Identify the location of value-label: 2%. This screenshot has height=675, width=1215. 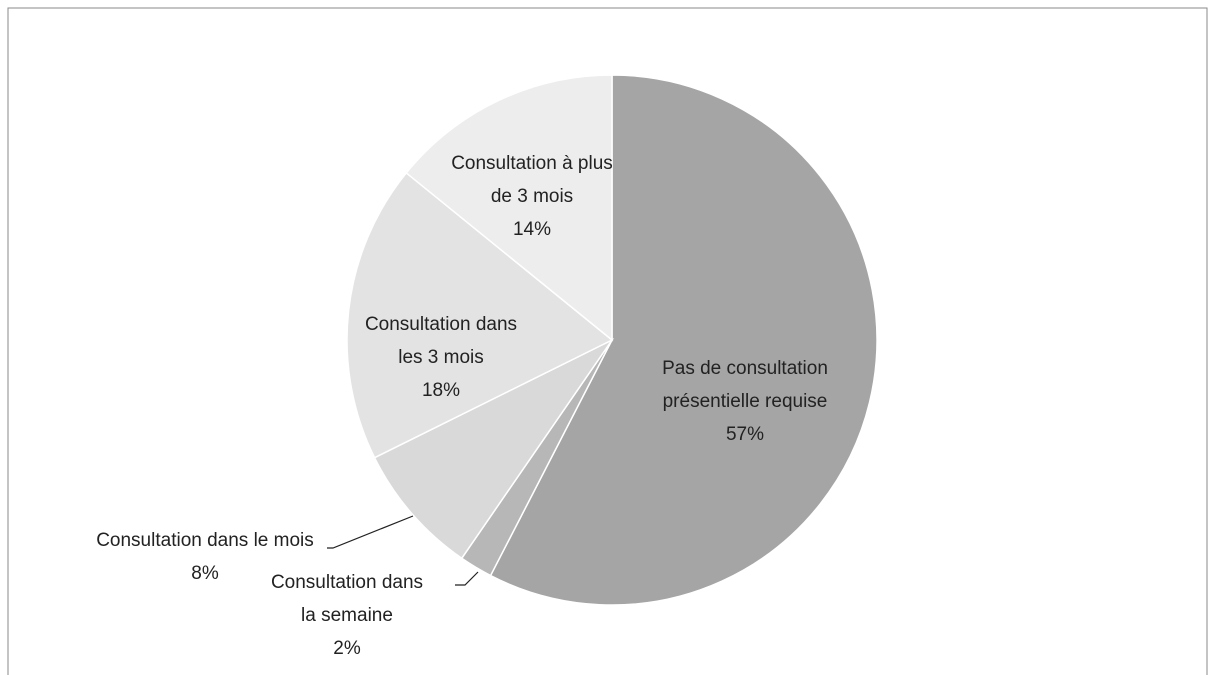
(347, 648).